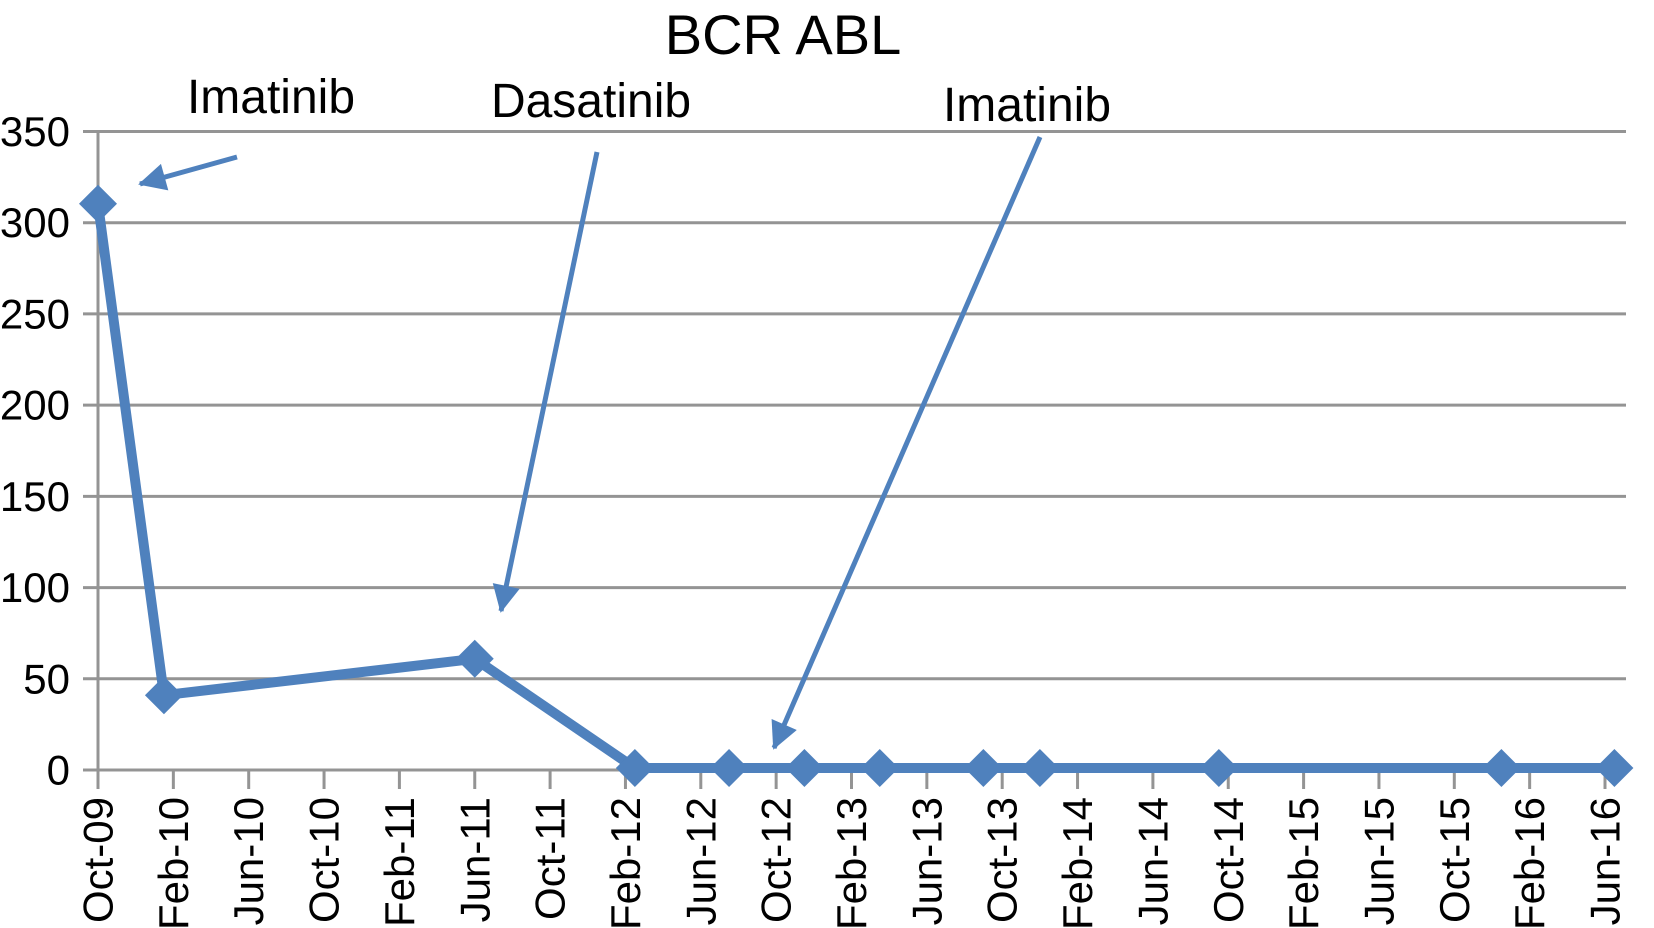  Describe the element at coordinates (1605, 861) in the screenshot. I see `x-axis-tick-label: Jun-16` at that location.